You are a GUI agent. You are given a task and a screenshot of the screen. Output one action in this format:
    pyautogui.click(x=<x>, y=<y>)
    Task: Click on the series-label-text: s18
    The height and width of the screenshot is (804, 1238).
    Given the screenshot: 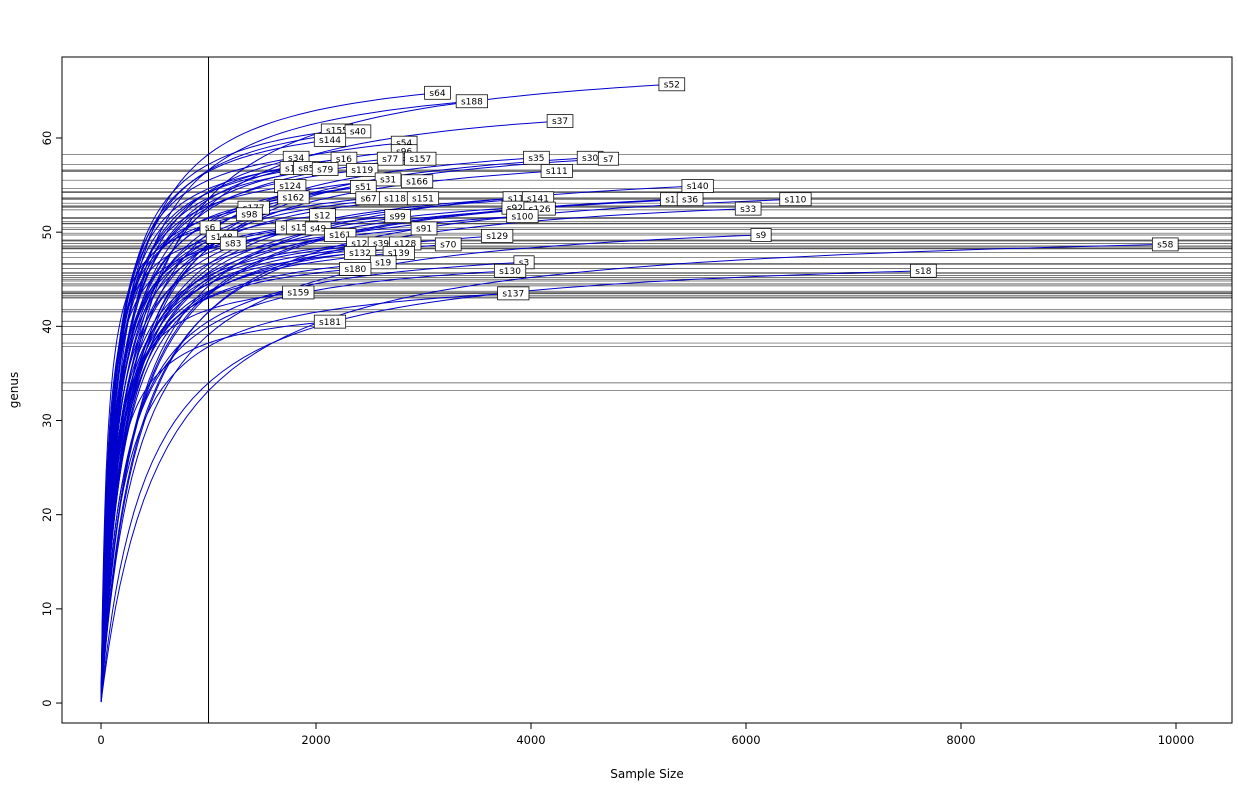 What is the action you would take?
    pyautogui.click(x=923, y=272)
    